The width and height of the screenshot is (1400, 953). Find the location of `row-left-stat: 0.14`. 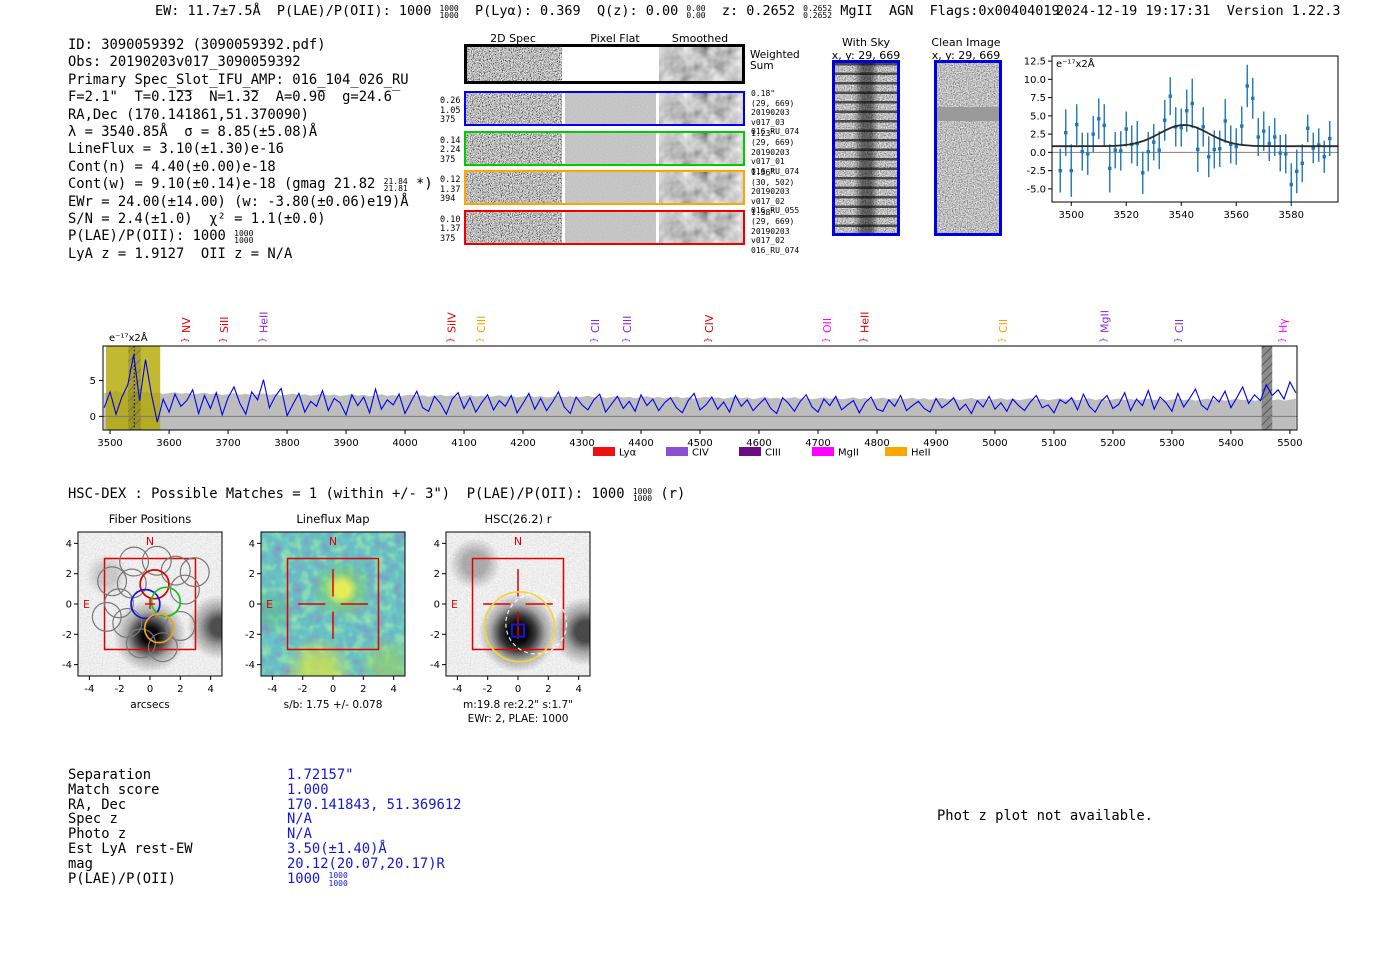

row-left-stat: 0.14 is located at coordinates (450, 140).